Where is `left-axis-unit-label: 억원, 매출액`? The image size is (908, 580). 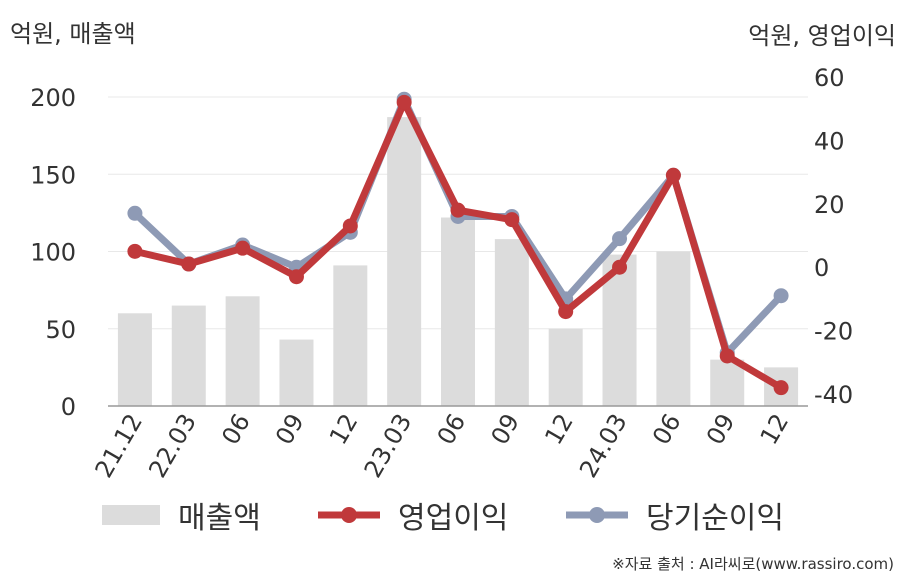
left-axis-unit-label: 억원, 매출액 is located at coordinates (73, 34).